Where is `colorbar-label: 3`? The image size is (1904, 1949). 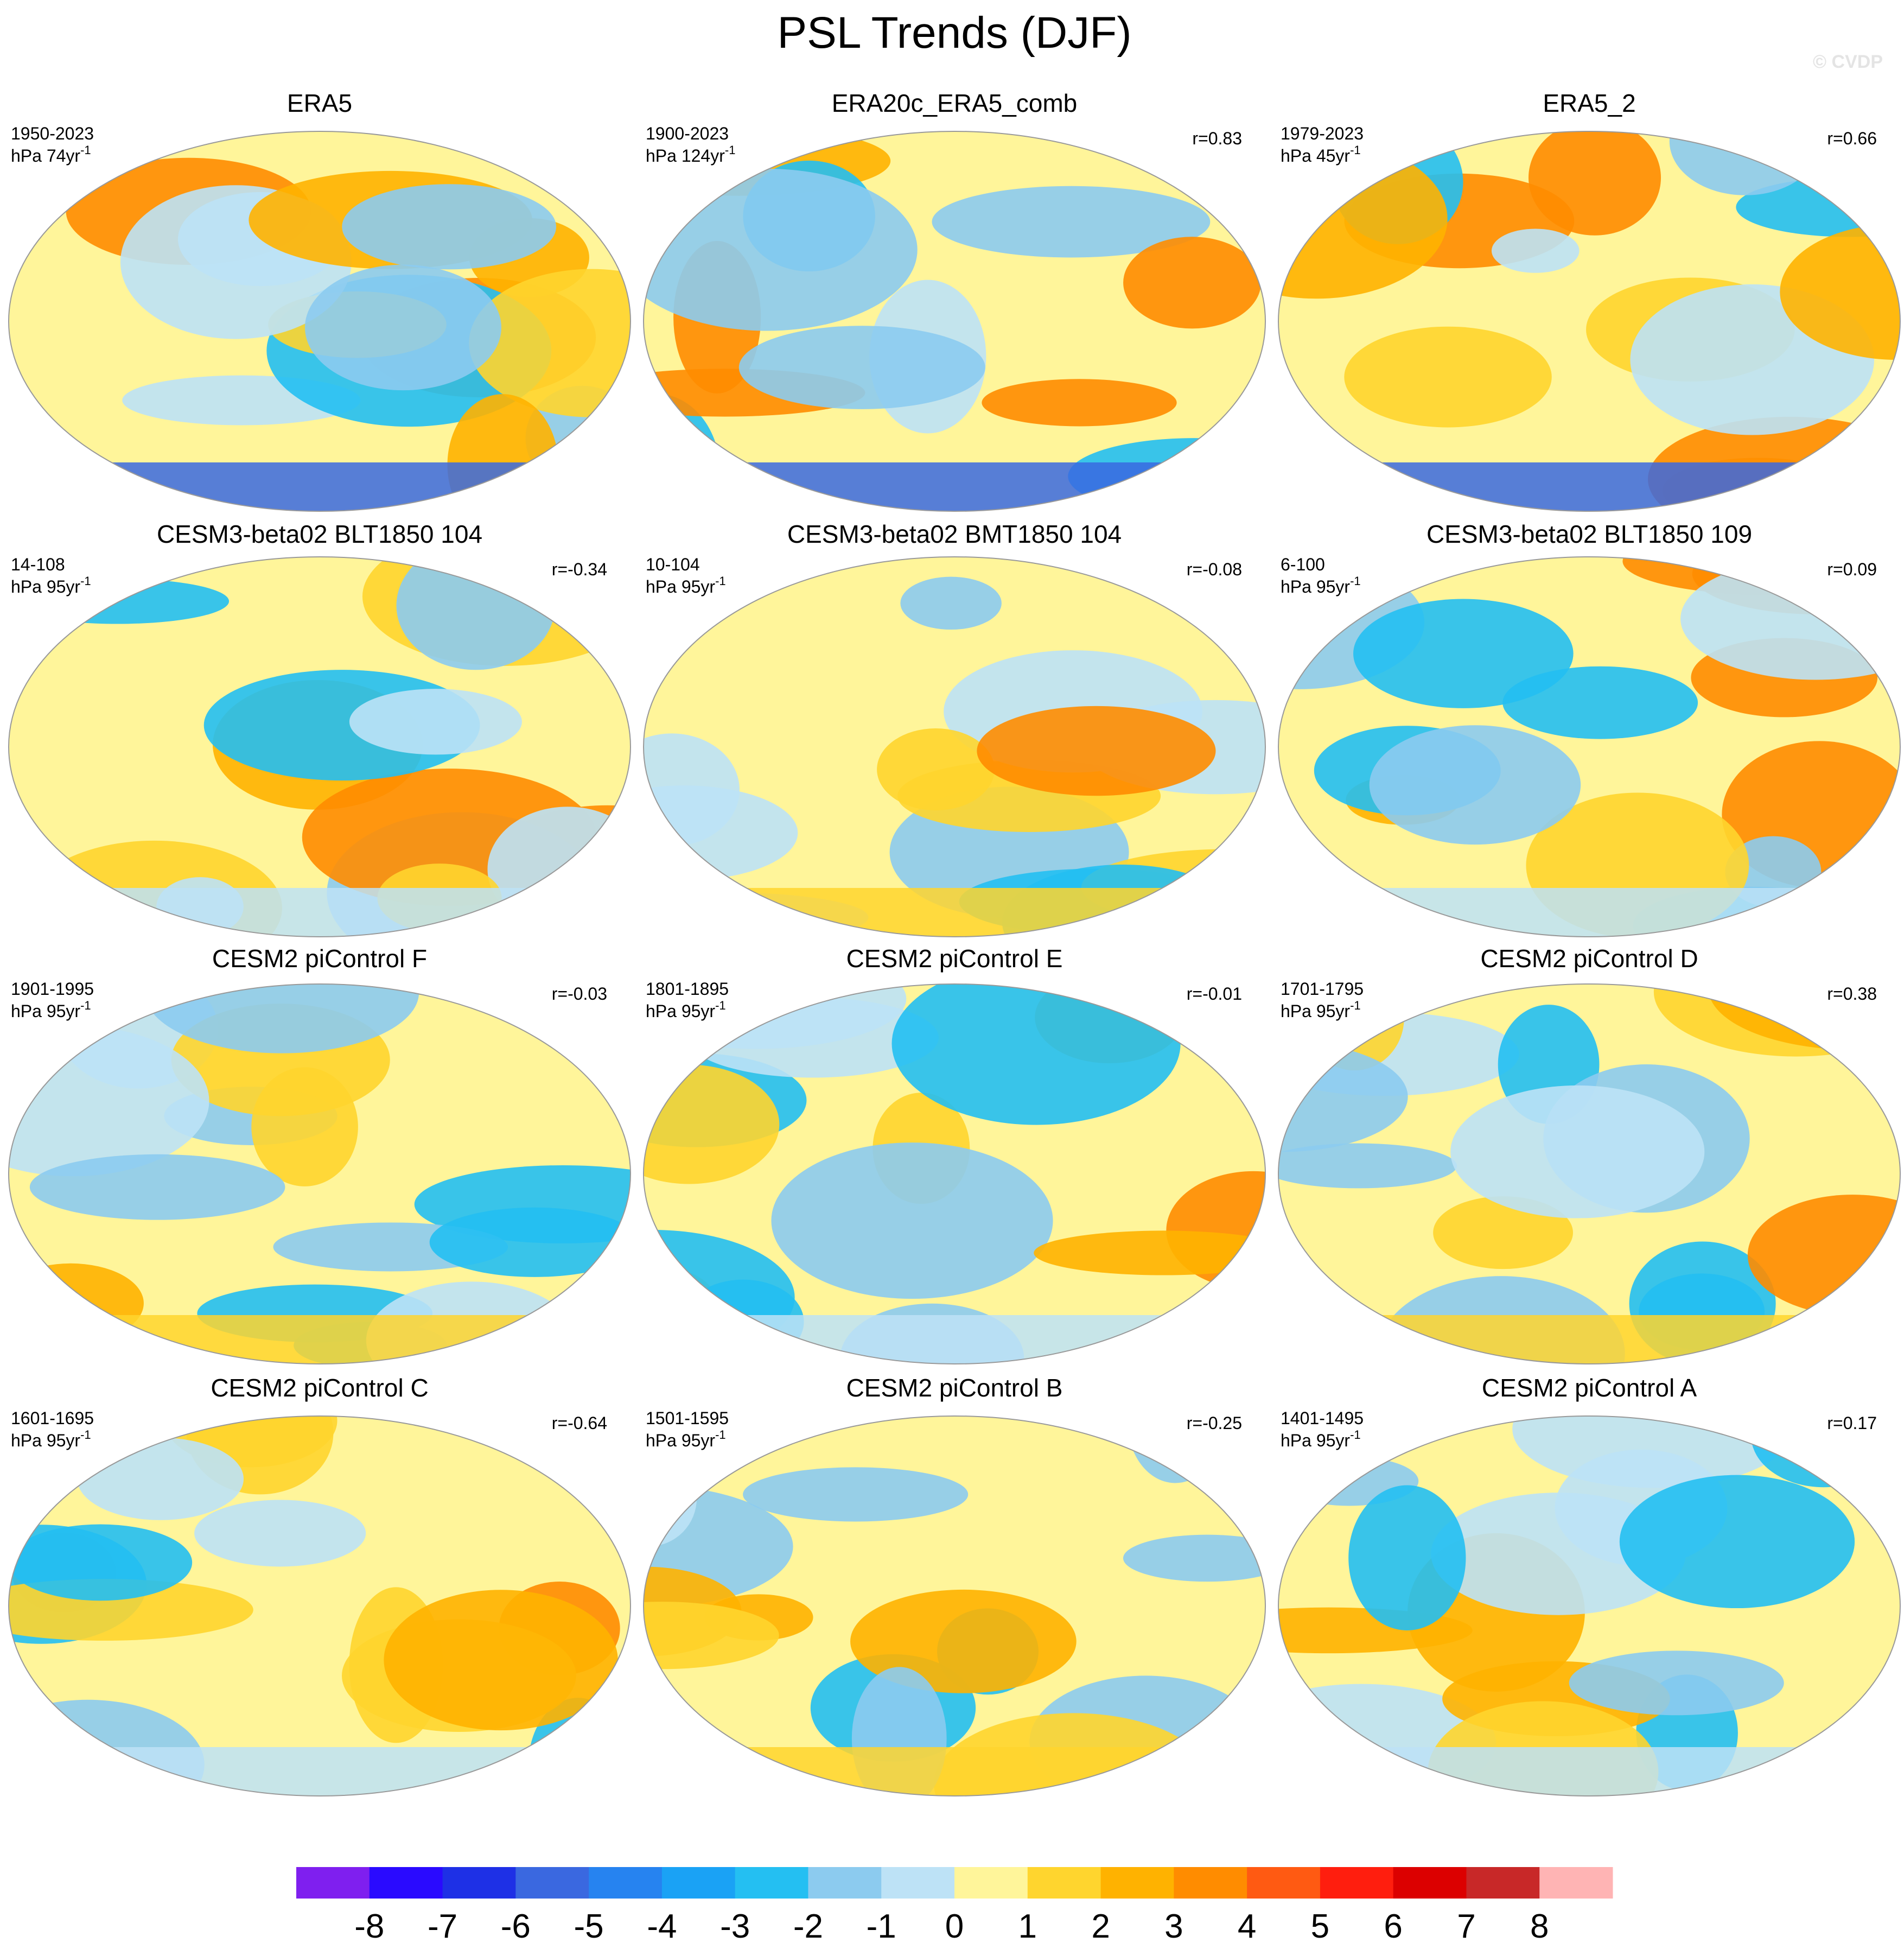 colorbar-label: 3 is located at coordinates (1174, 1926).